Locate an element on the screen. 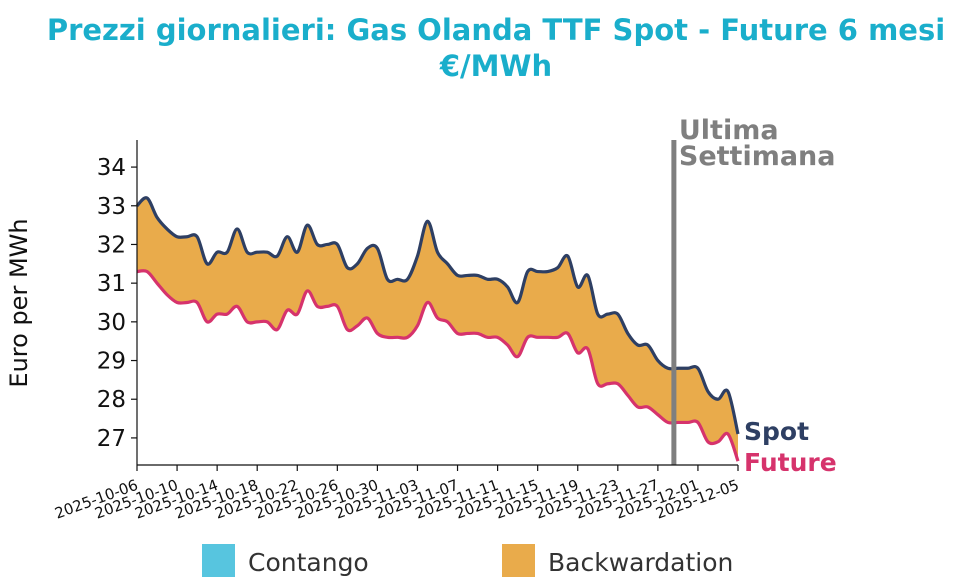 Image resolution: width=977 pixels, height=586 pixels. y-ticks: 27 28 29 30 31 32 33 34 is located at coordinates (117, 303).